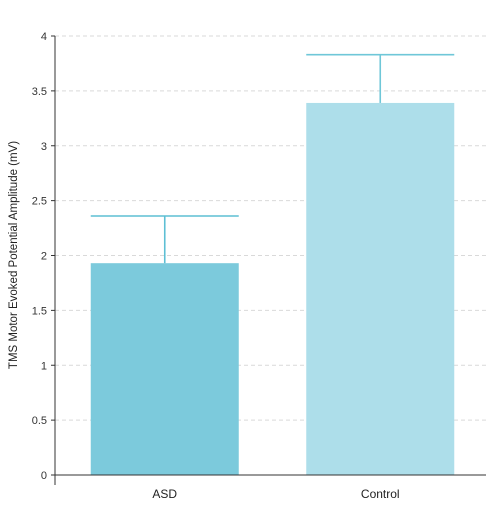 Image resolution: width=500 pixels, height=519 pixels. What do you see at coordinates (164, 494) in the screenshot?
I see `x-category-label: ASD` at bounding box center [164, 494].